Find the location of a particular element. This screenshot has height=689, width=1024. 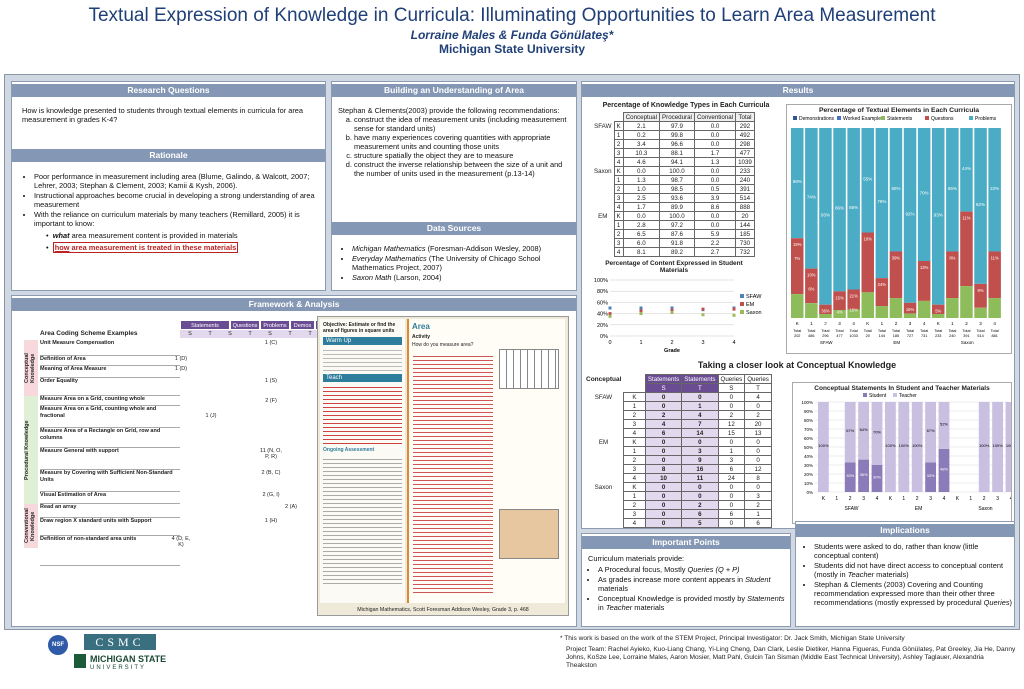

segment-label: 5% is located at coordinates (938, 311).